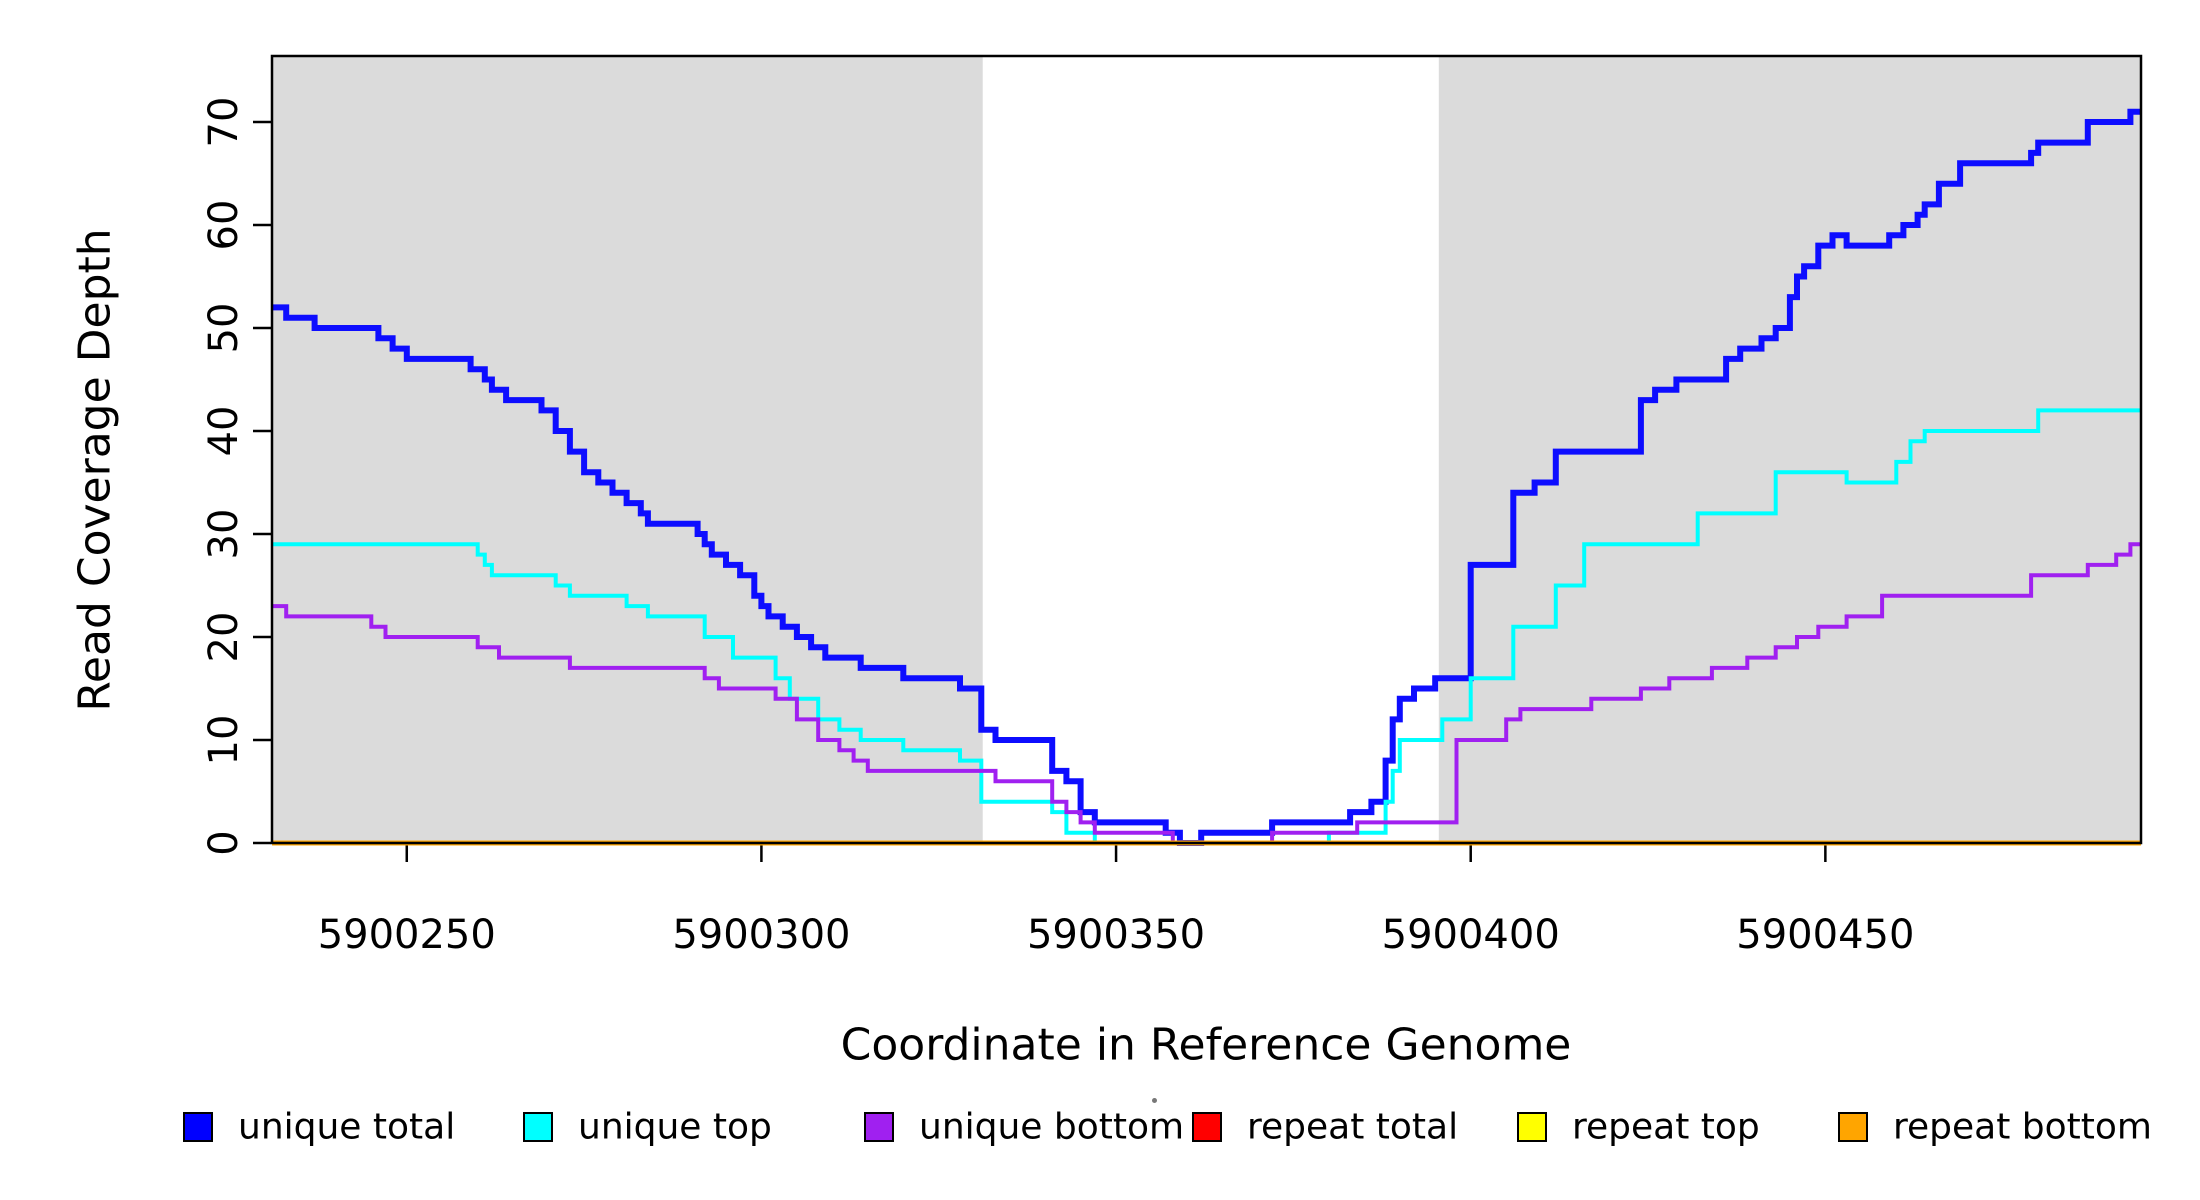 Image resolution: width=2200 pixels, height=1200 pixels. What do you see at coordinates (1353, 1127) in the screenshot?
I see `legend-label: repeat total` at bounding box center [1353, 1127].